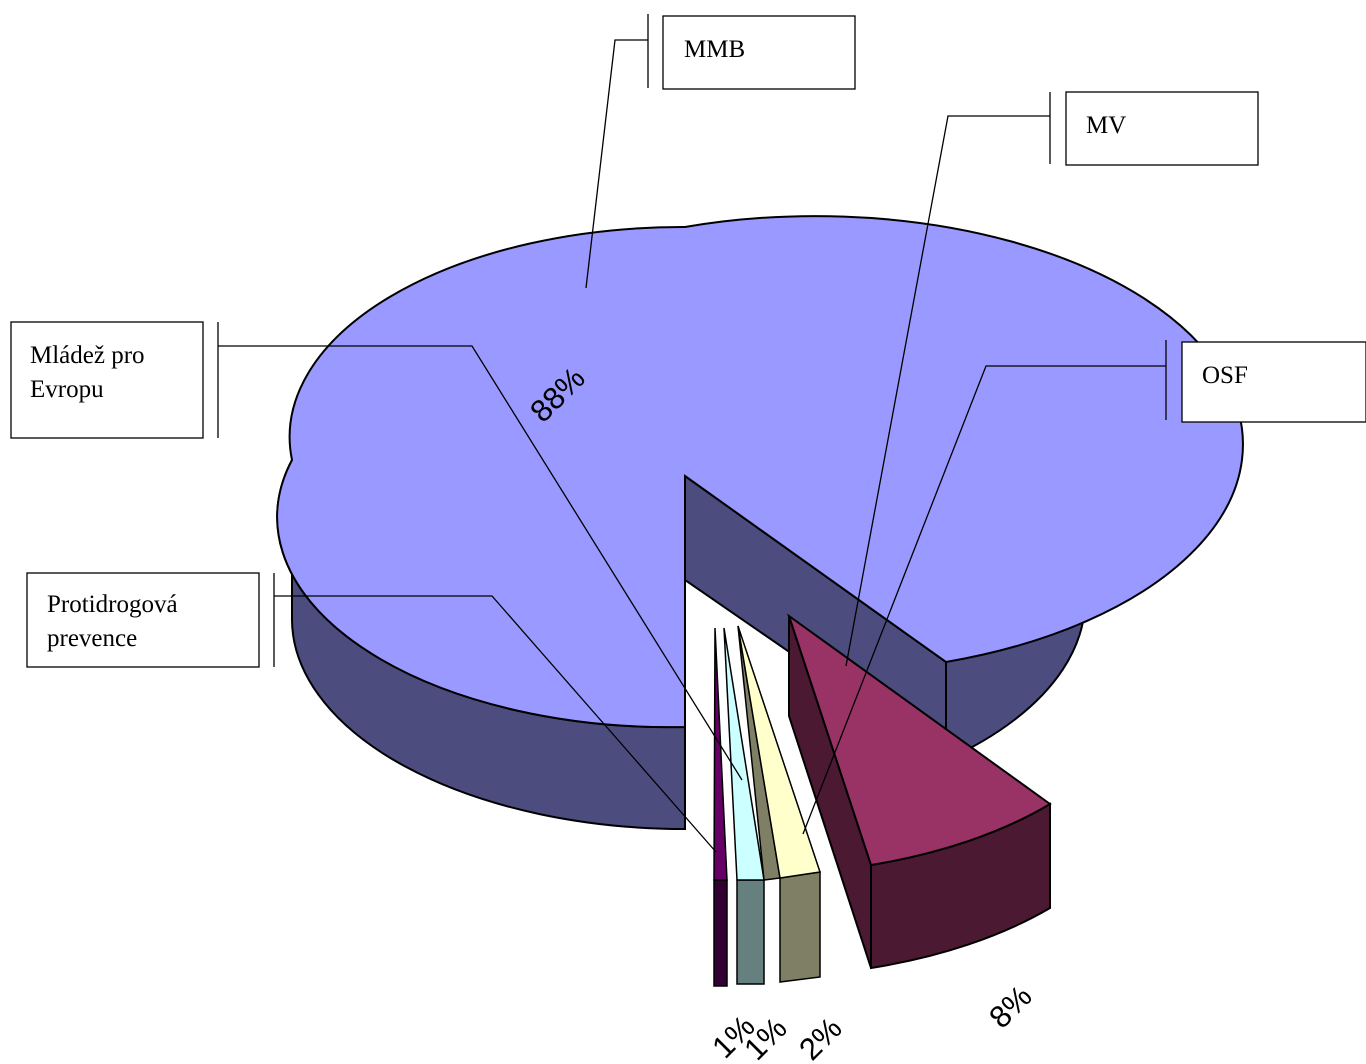 The height and width of the screenshot is (1064, 1366). Describe the element at coordinates (779, 804) in the screenshot. I see `pie-slice-osf` at that location.